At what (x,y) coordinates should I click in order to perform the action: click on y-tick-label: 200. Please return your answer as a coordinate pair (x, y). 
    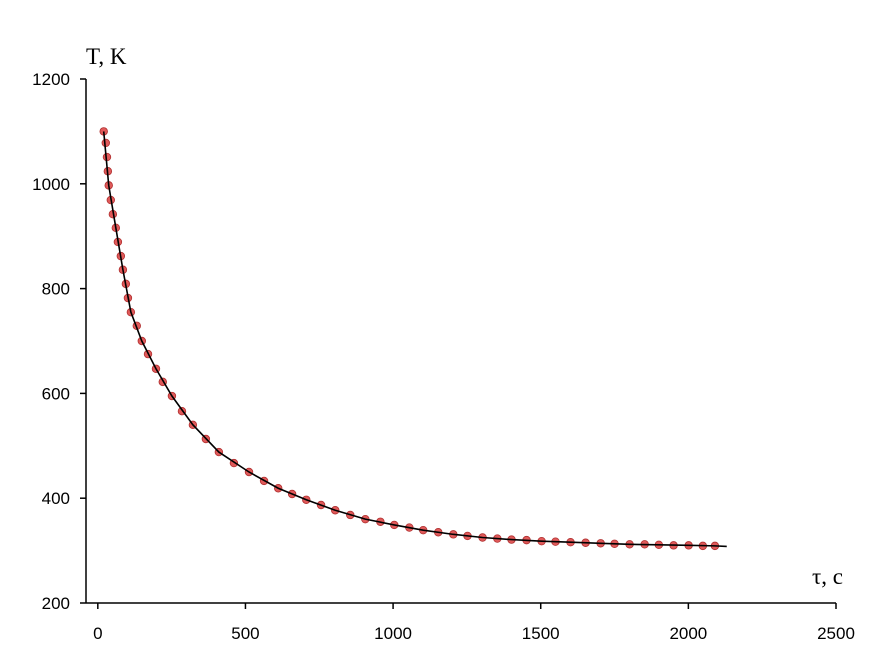
    Looking at the image, I should click on (56, 603).